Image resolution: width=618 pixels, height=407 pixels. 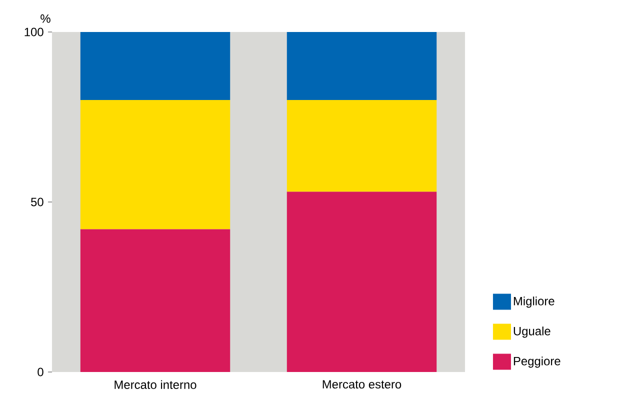 What do you see at coordinates (41, 372) in the screenshot?
I see `y-tick-label: 0` at bounding box center [41, 372].